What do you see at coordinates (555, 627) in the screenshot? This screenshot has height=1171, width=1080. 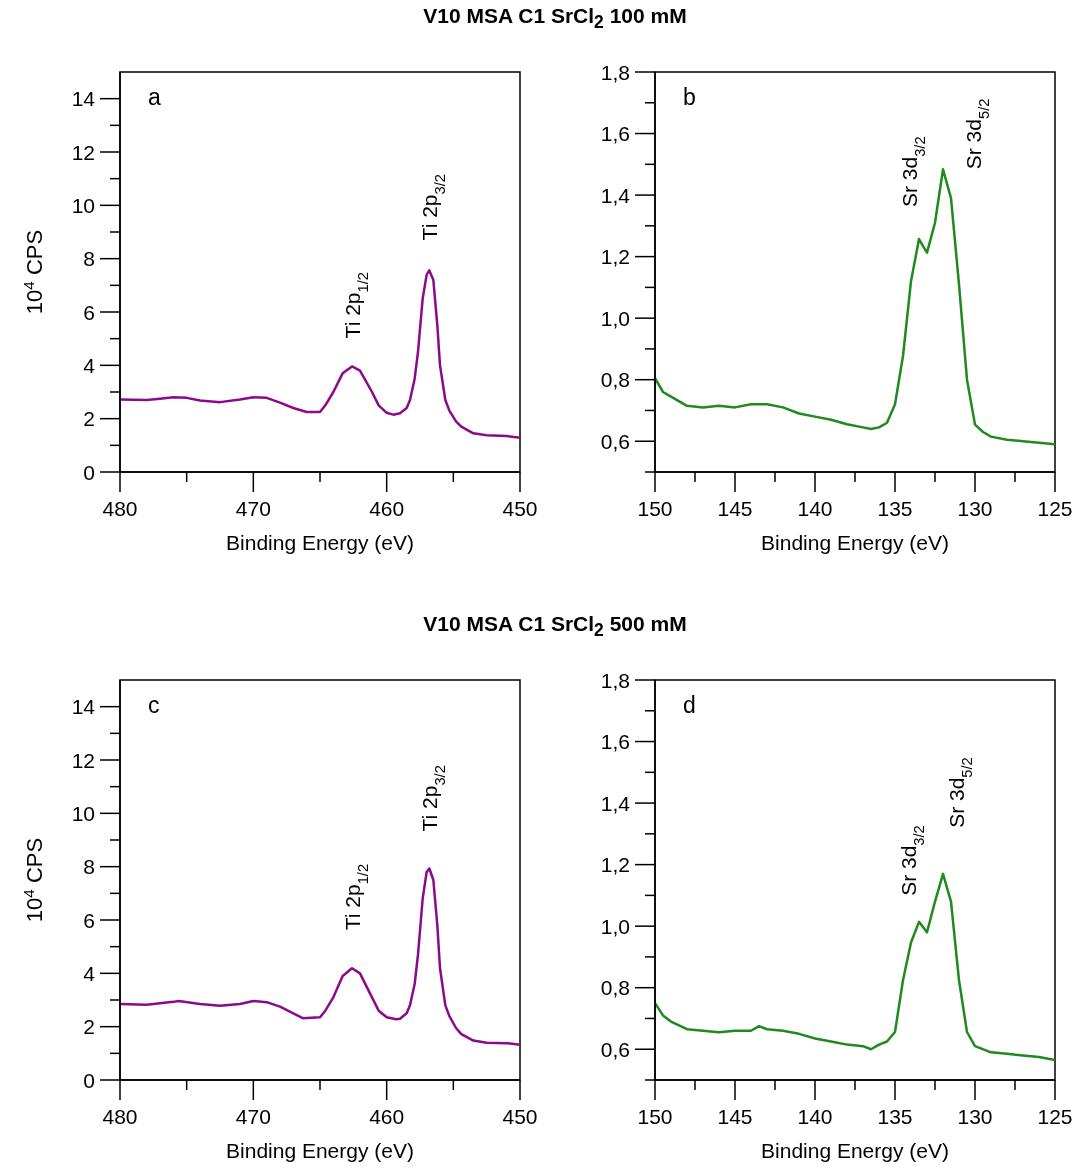 I see `chart-title: V10 MSA C1 SrCl$_{2}$ 500 mM` at bounding box center [555, 627].